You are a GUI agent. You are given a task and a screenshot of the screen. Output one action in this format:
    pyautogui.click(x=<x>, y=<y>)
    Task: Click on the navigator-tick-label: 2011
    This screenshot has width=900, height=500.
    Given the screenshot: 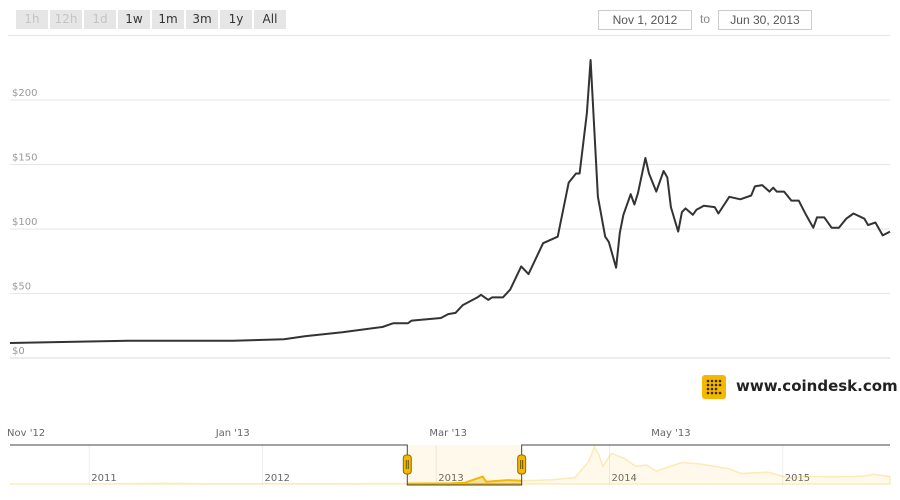 What is the action you would take?
    pyautogui.click(x=103, y=478)
    